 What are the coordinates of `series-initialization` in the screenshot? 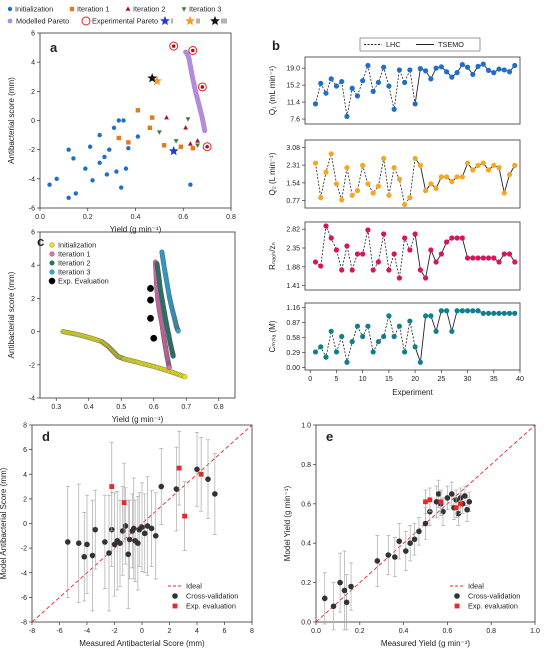 It's located at (120, 159).